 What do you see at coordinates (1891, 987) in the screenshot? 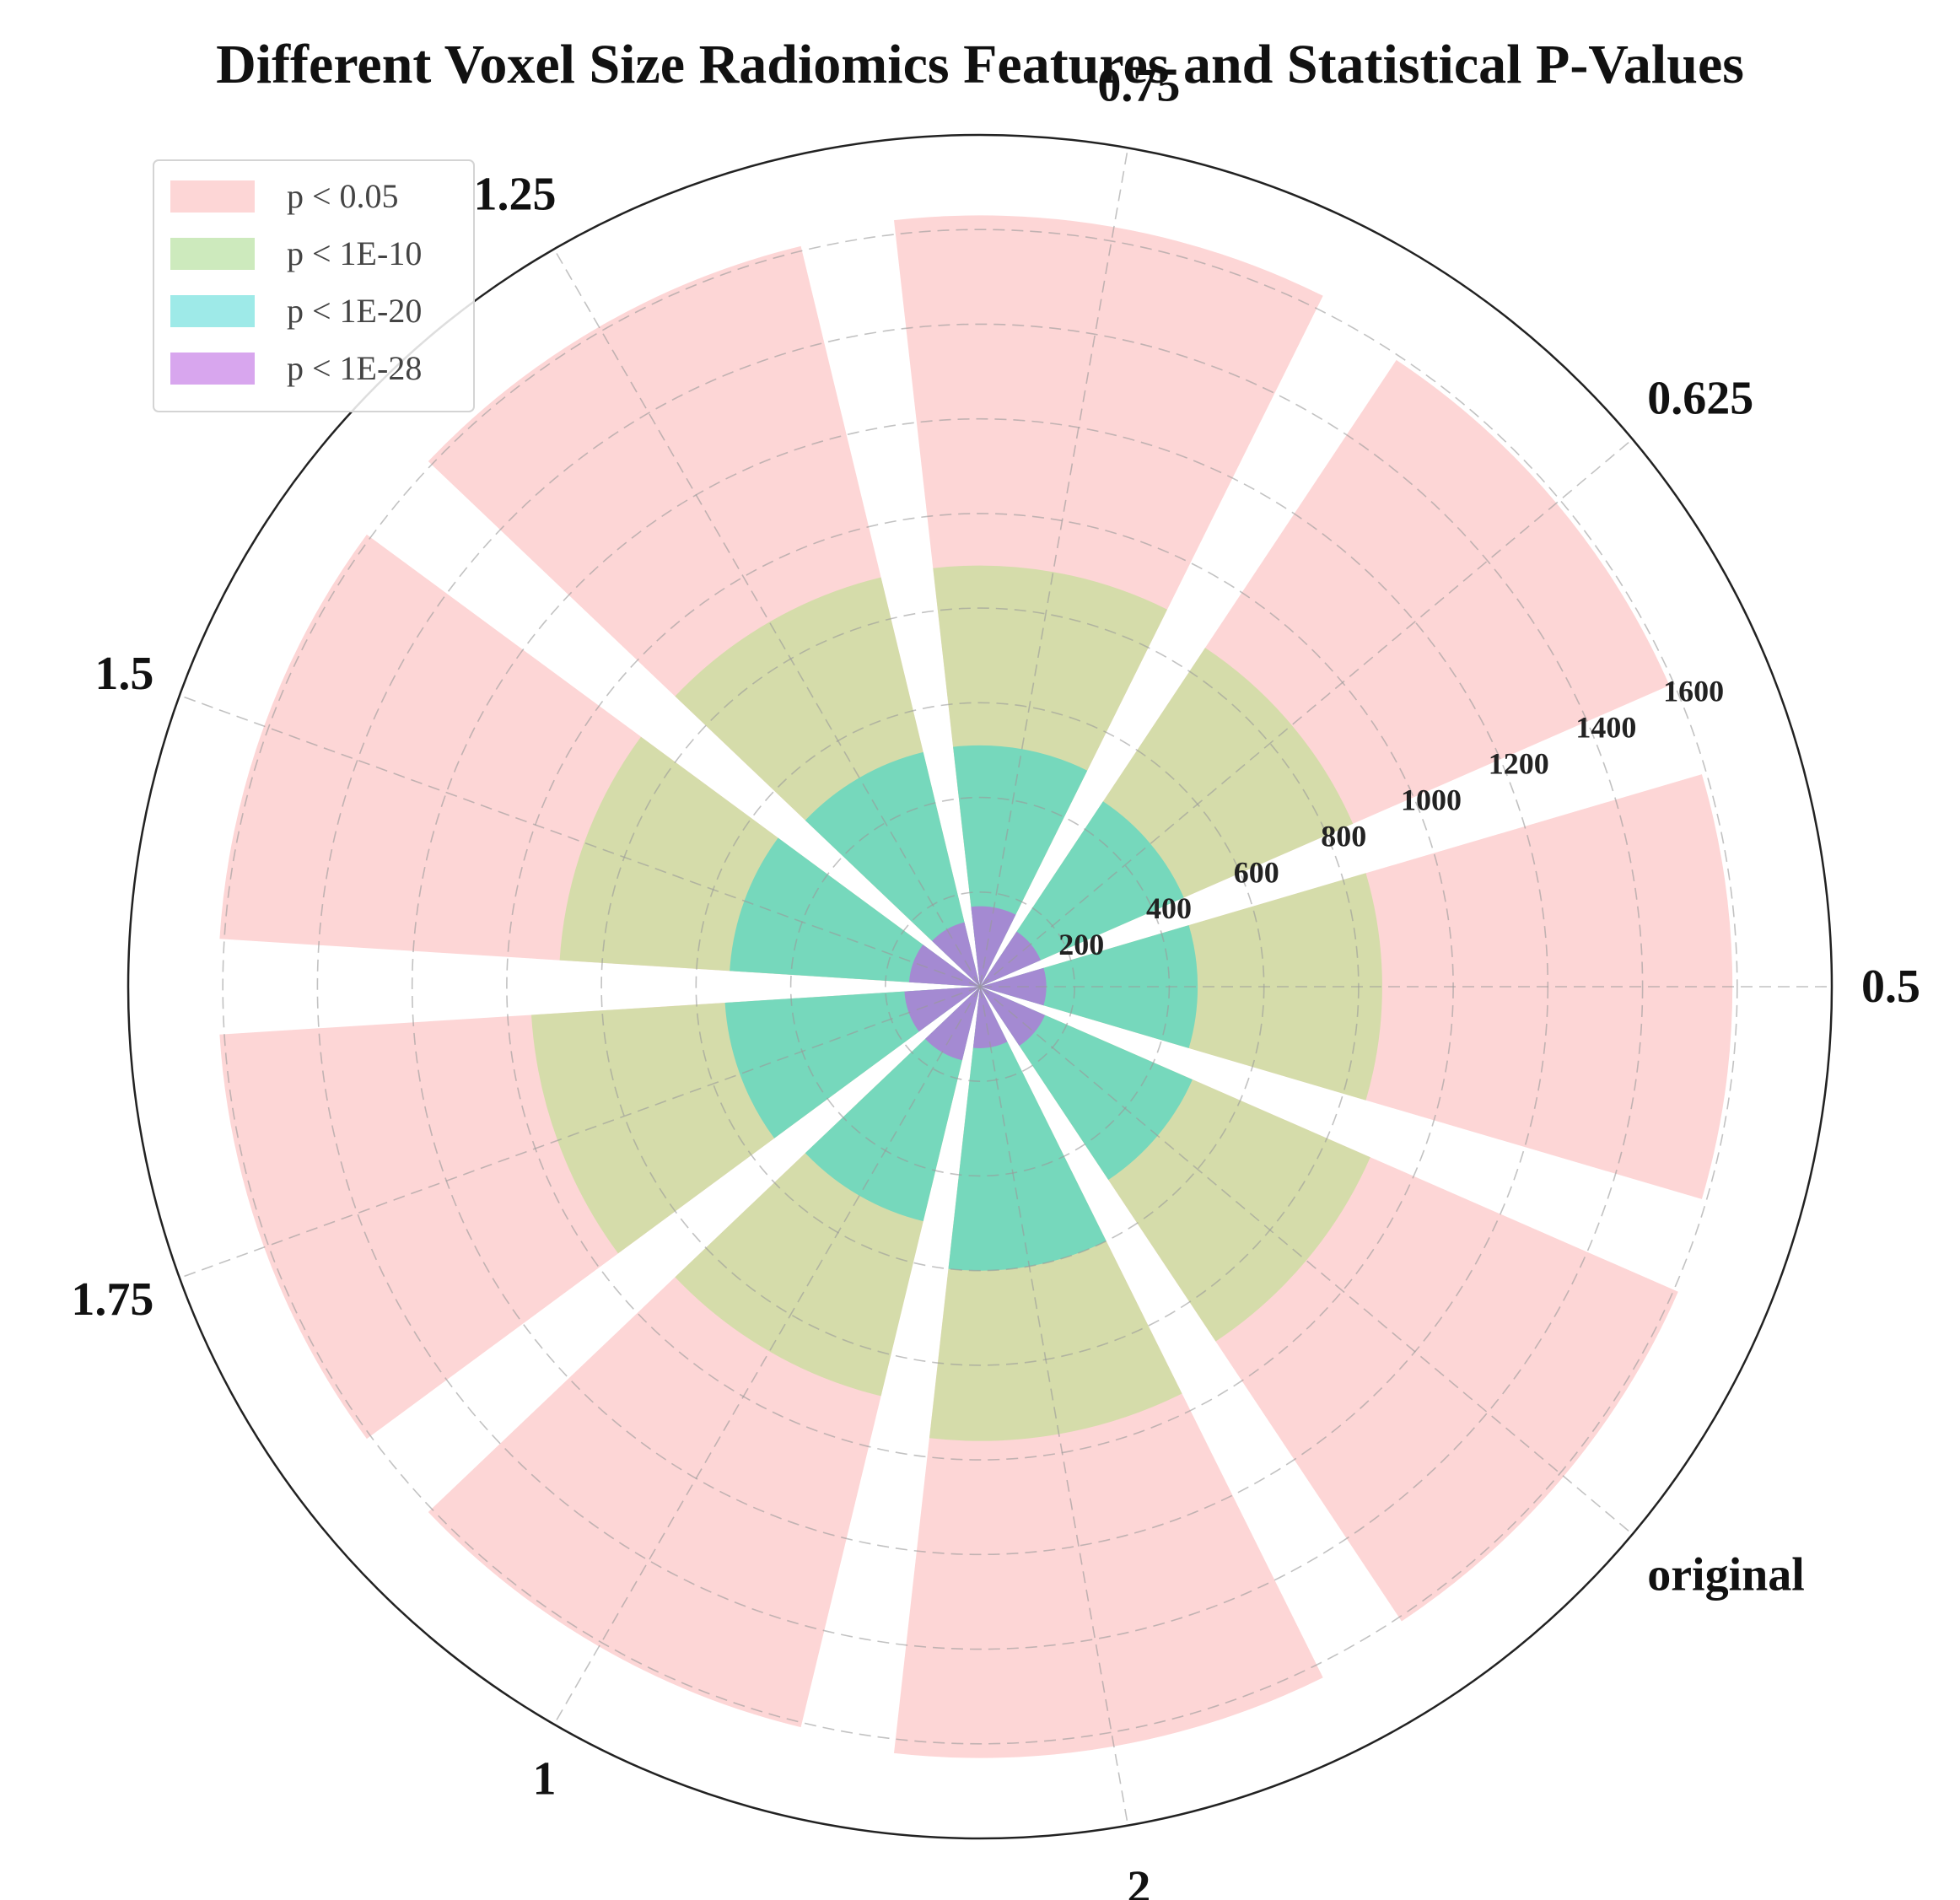
I see `category-label: 0.5` at bounding box center [1891, 987].